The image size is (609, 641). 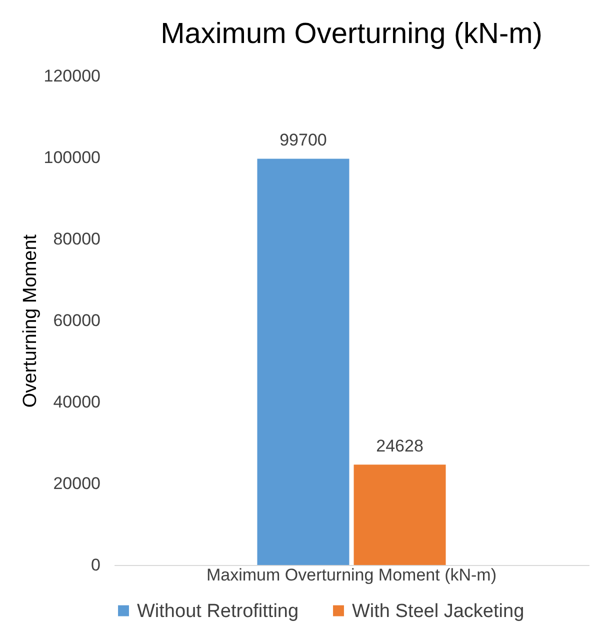 What do you see at coordinates (95, 565) in the screenshot?
I see `y-tick-label: 0` at bounding box center [95, 565].